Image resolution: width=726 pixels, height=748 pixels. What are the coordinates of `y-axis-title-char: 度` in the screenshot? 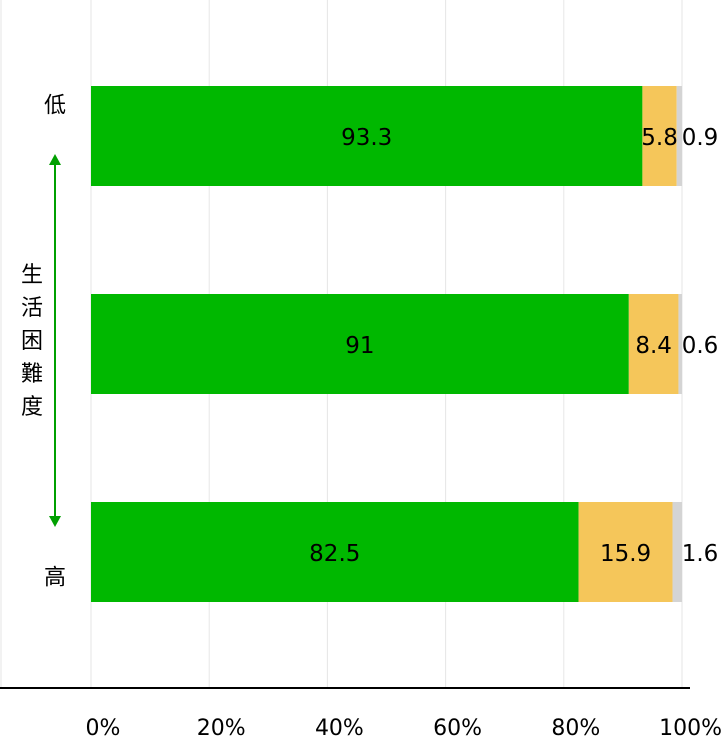 It's located at (32, 407).